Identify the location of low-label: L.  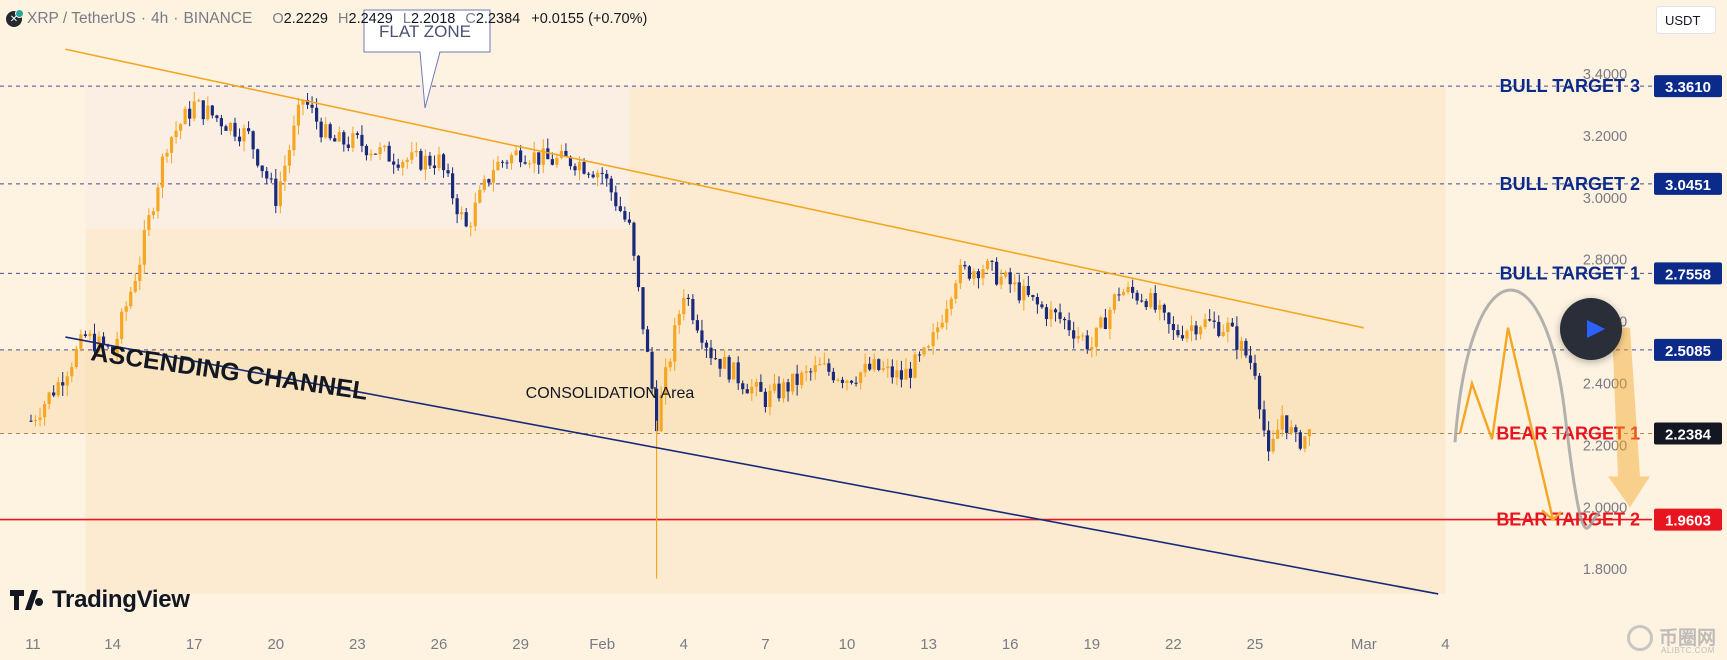
(406, 19).